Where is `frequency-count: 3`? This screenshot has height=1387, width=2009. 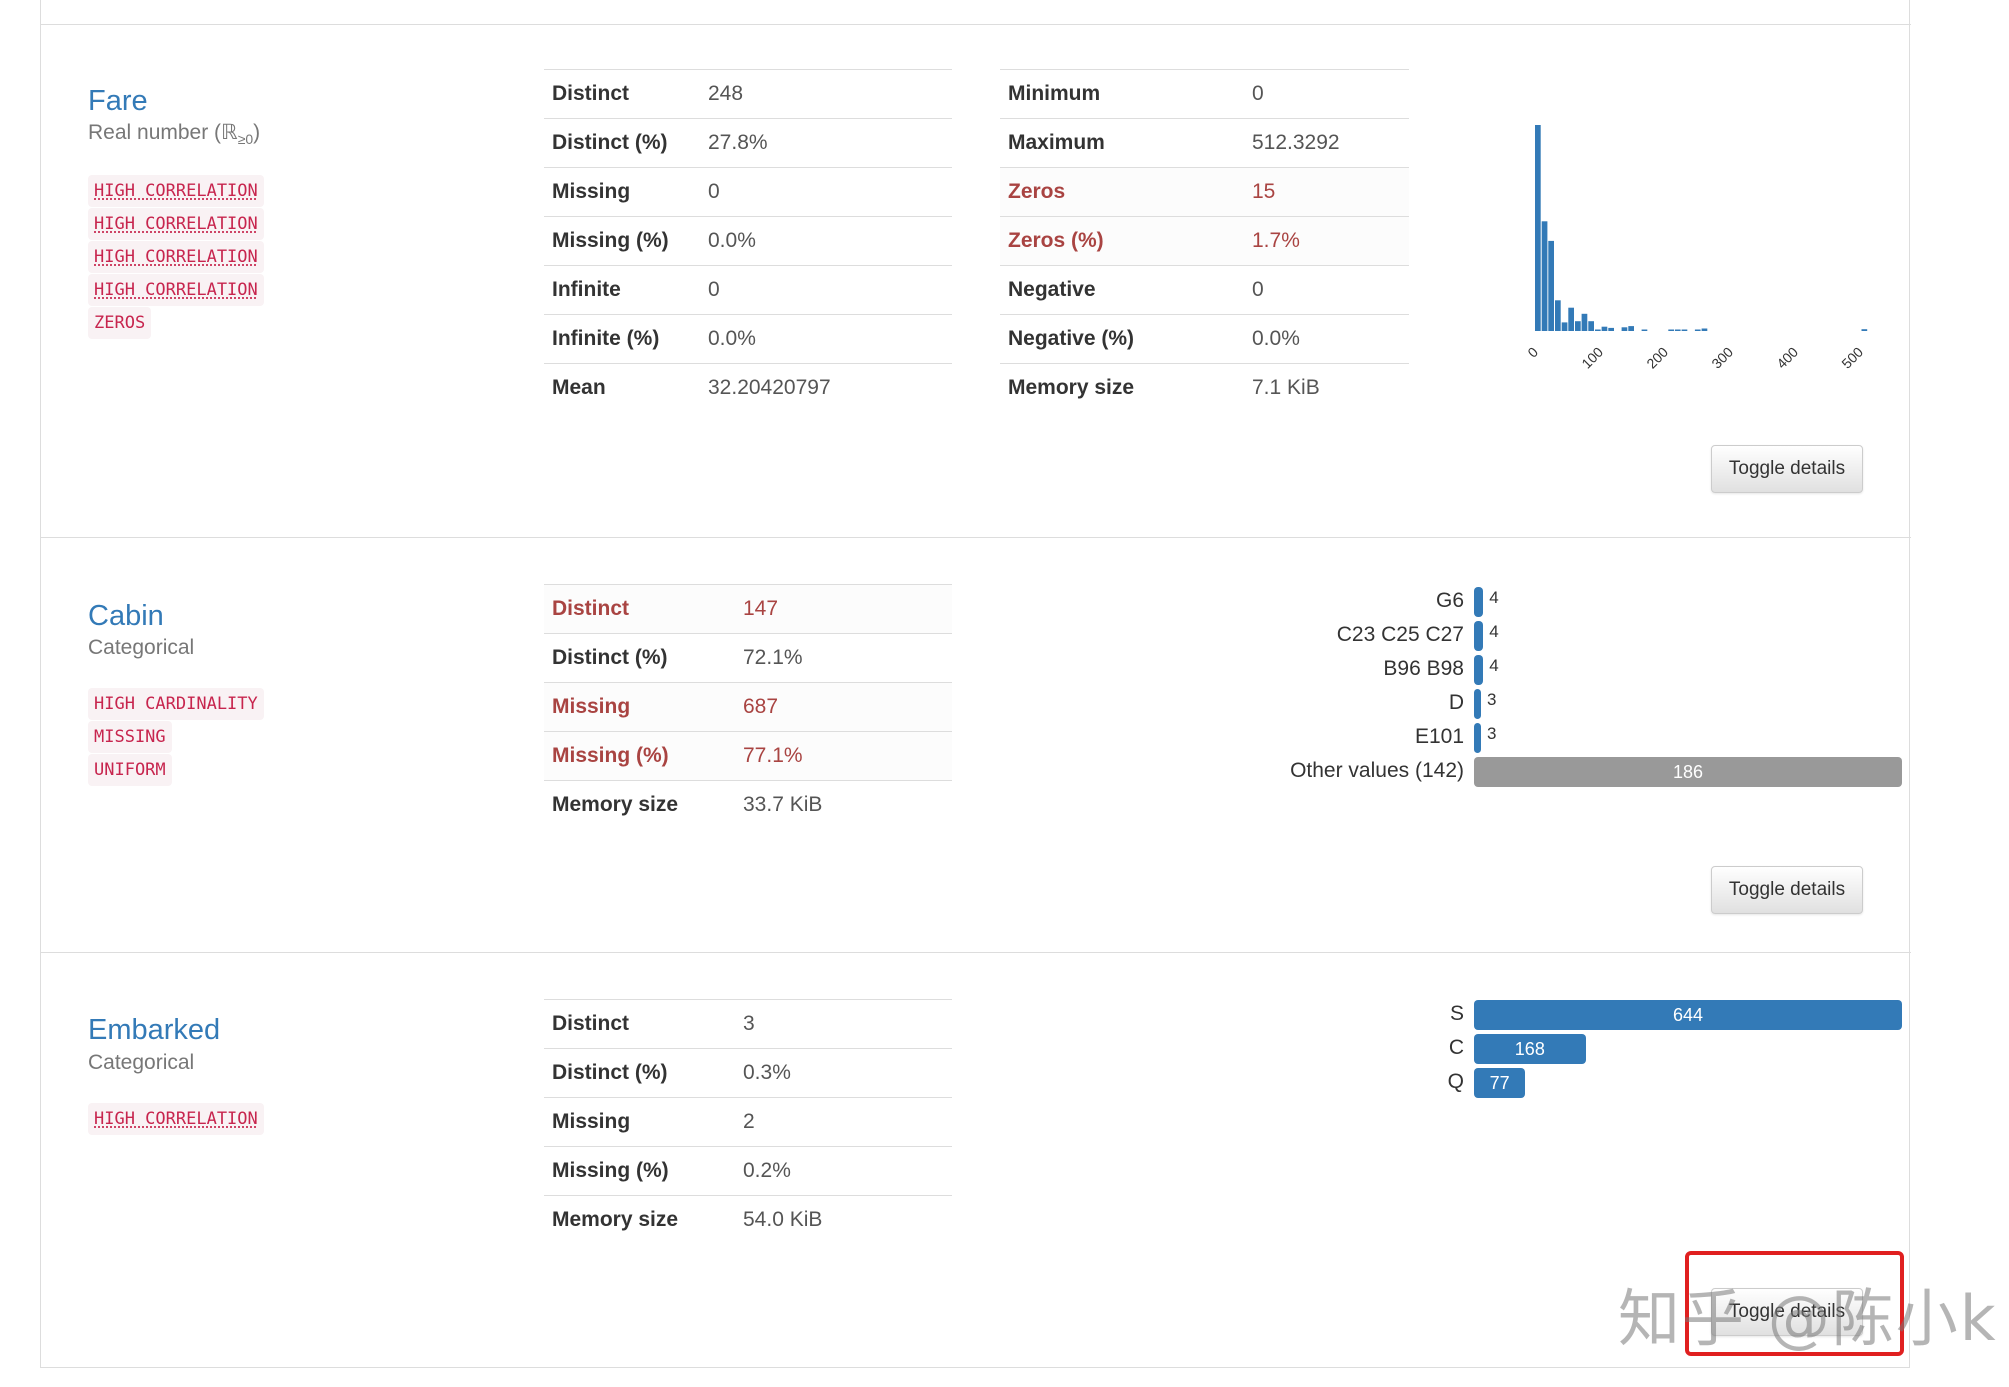
frequency-count: 3 is located at coordinates (1492, 699).